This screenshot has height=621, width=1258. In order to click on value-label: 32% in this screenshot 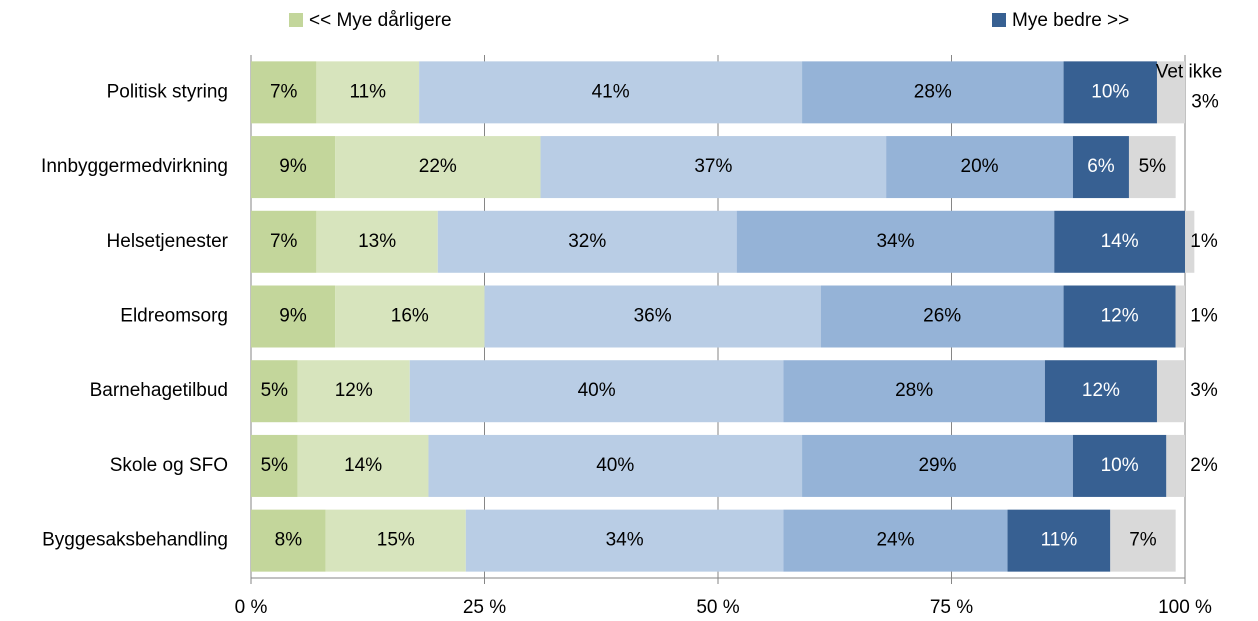, I will do `click(587, 241)`.